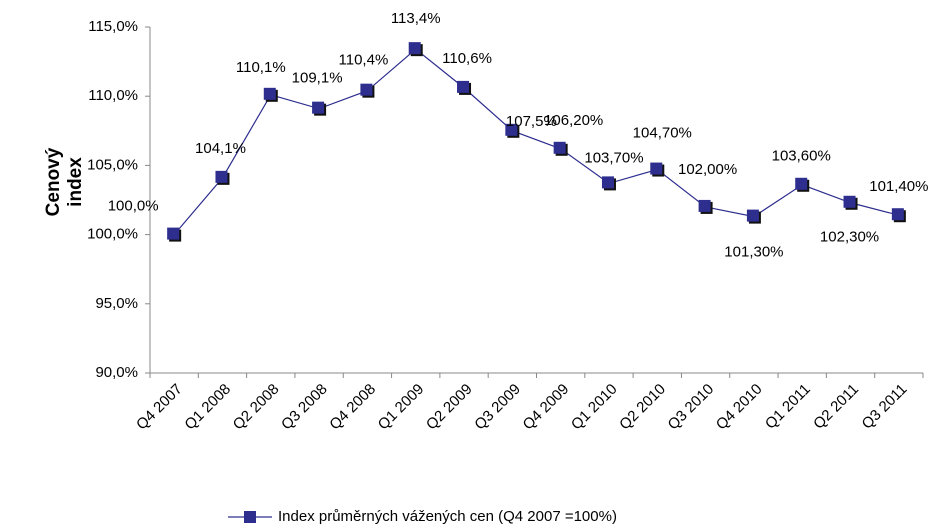  What do you see at coordinates (849, 237) in the screenshot?
I see `data-label: 102,30%` at bounding box center [849, 237].